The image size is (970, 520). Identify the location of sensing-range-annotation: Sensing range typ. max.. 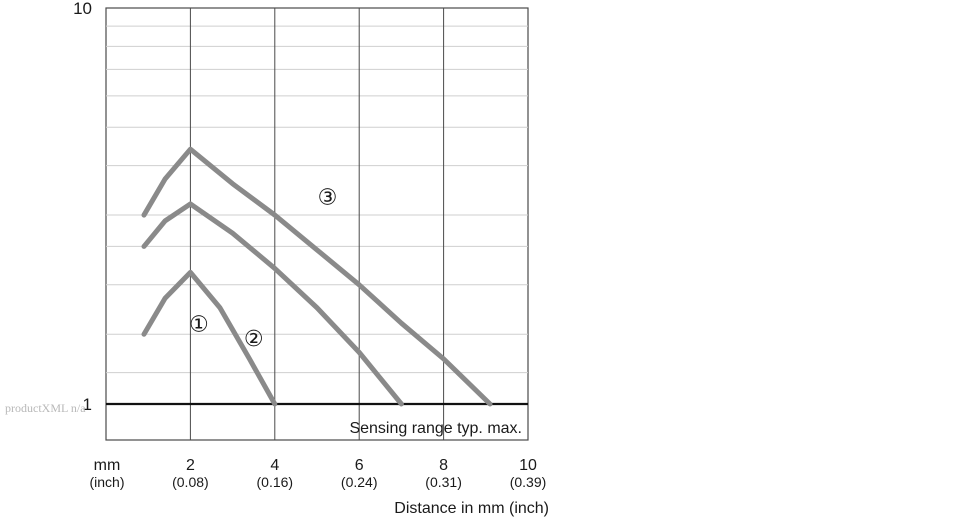
(435, 428).